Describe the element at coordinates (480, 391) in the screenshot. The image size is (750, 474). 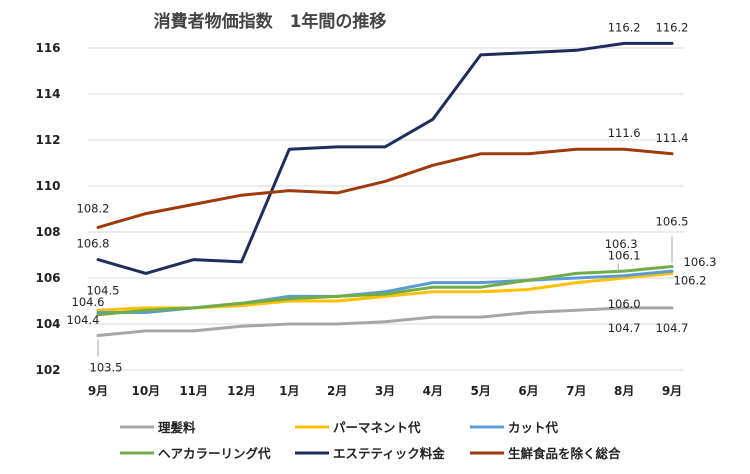
I see `x-tick-label: 5月` at that location.